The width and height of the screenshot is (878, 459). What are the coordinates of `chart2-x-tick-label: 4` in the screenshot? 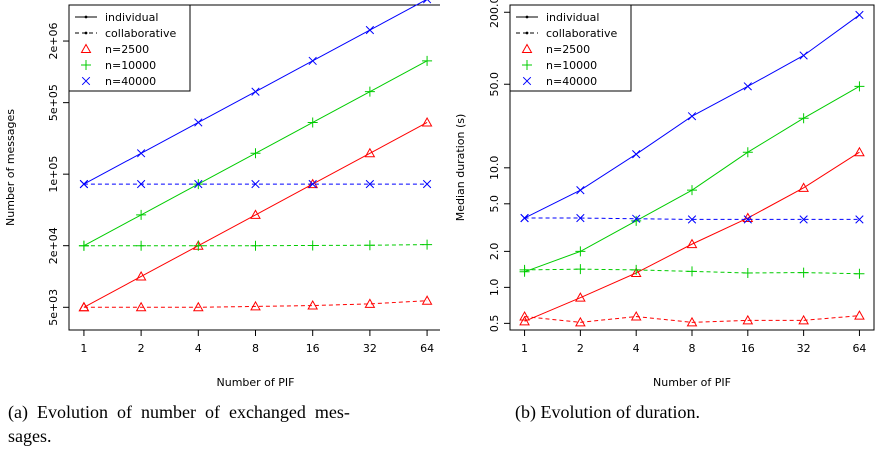 It's located at (636, 348).